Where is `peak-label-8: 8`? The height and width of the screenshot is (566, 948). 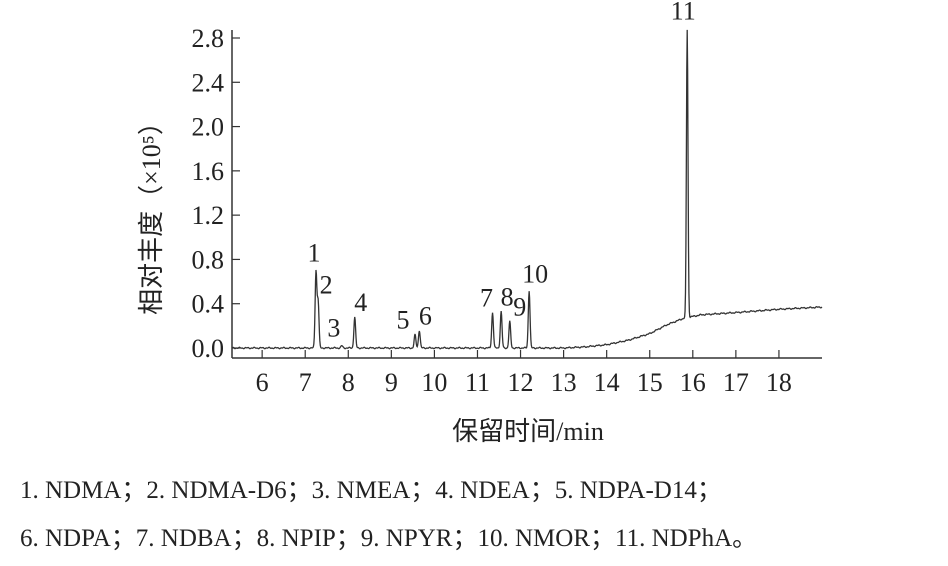
peak-label-8: 8 is located at coordinates (507, 296).